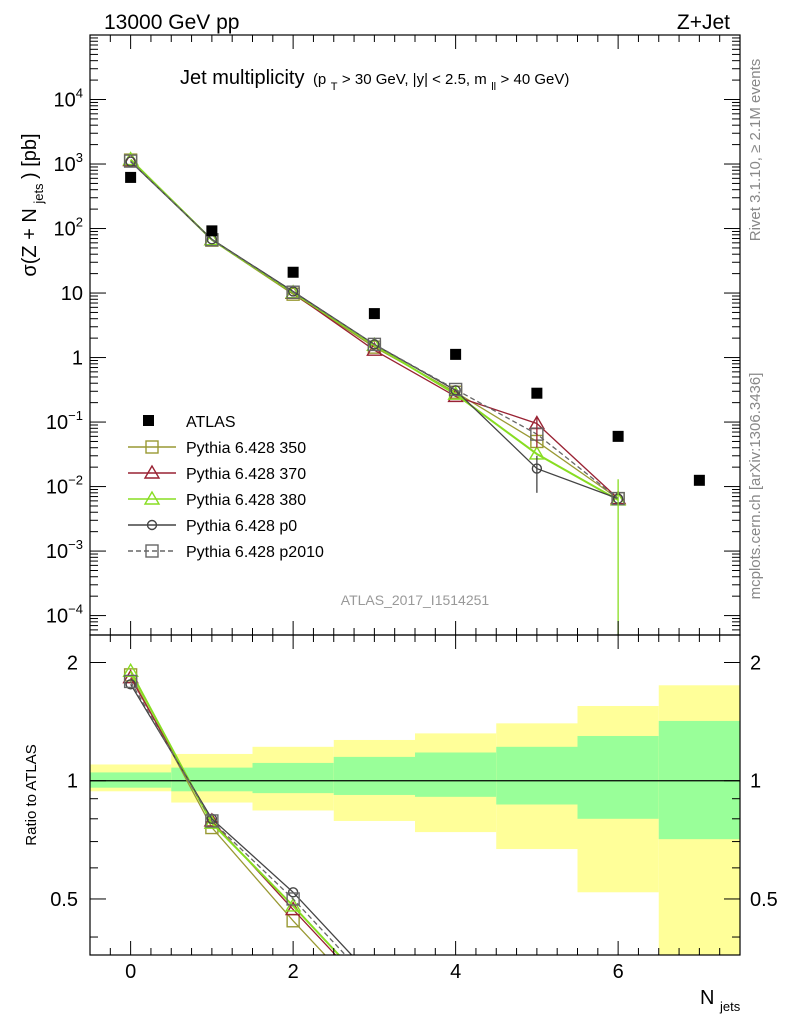  Describe the element at coordinates (79, 93) in the screenshot. I see `y-tick-label-exponent: 4` at that location.